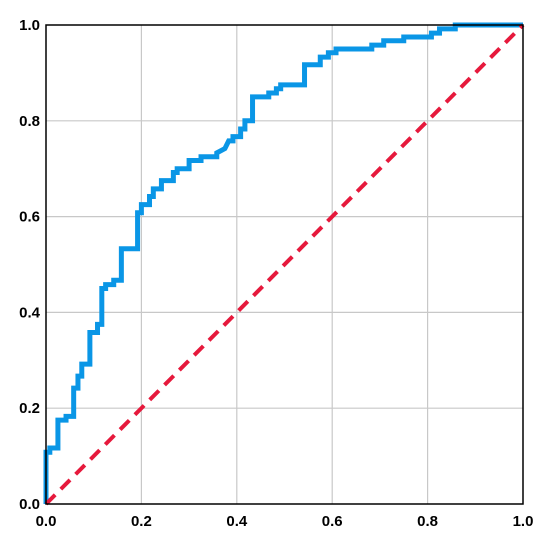 Image resolution: width=550 pixels, height=543 pixels. I want to click on x-axis-ticks: 0.0 0.2 0.4 0.6 0.8 1.0, so click(285, 521).